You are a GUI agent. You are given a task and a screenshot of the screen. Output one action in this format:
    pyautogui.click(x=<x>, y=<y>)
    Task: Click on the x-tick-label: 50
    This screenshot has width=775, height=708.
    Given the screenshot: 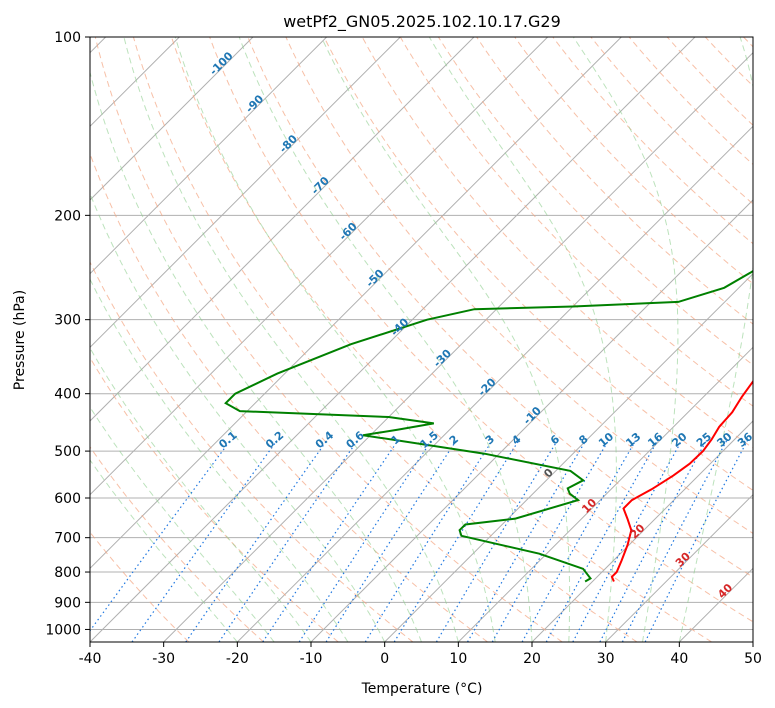 What is the action you would take?
    pyautogui.click(x=753, y=659)
    